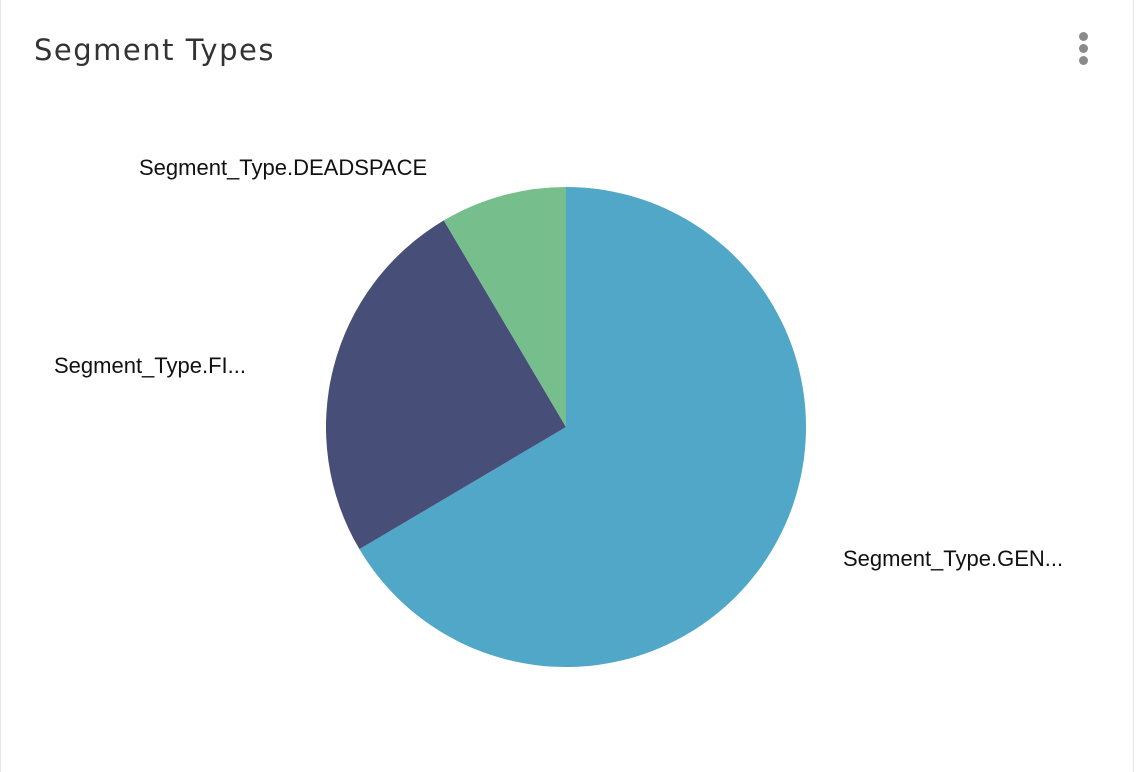 The height and width of the screenshot is (772, 1136). I want to click on chart-title: Segment Types, so click(154, 50).